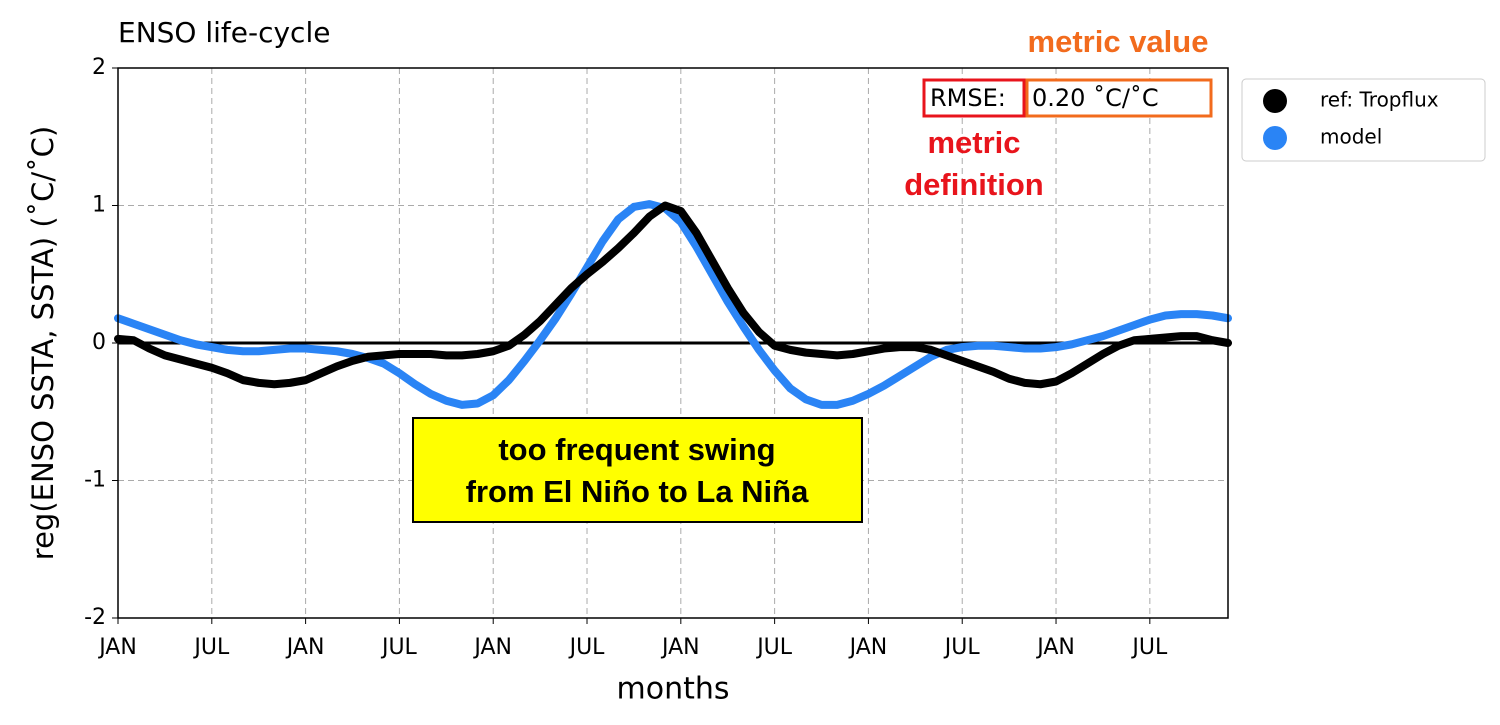  What do you see at coordinates (1351, 137) in the screenshot?
I see `legend-label: model` at bounding box center [1351, 137].